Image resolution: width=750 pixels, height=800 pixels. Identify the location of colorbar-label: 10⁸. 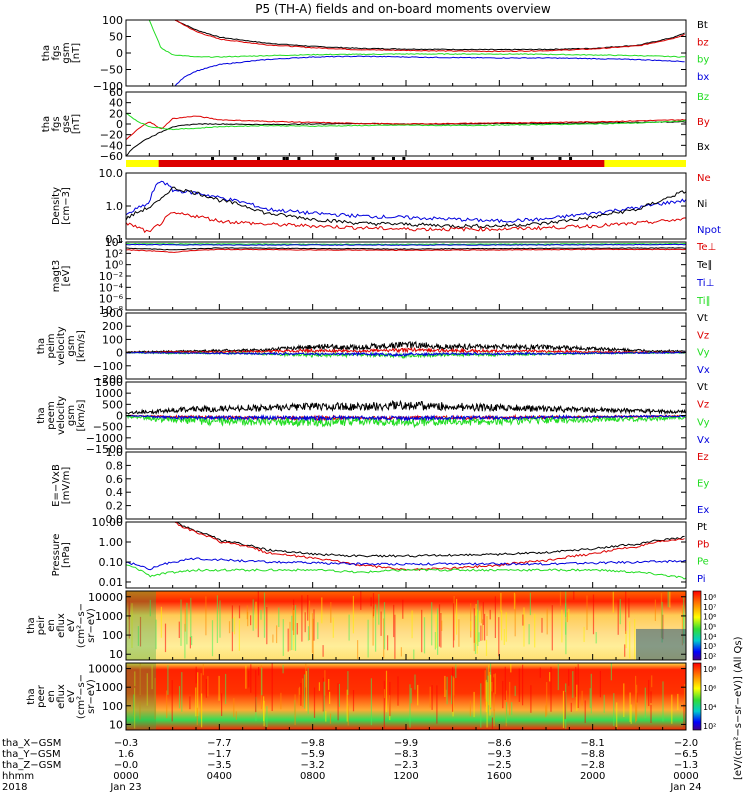
(709, 669).